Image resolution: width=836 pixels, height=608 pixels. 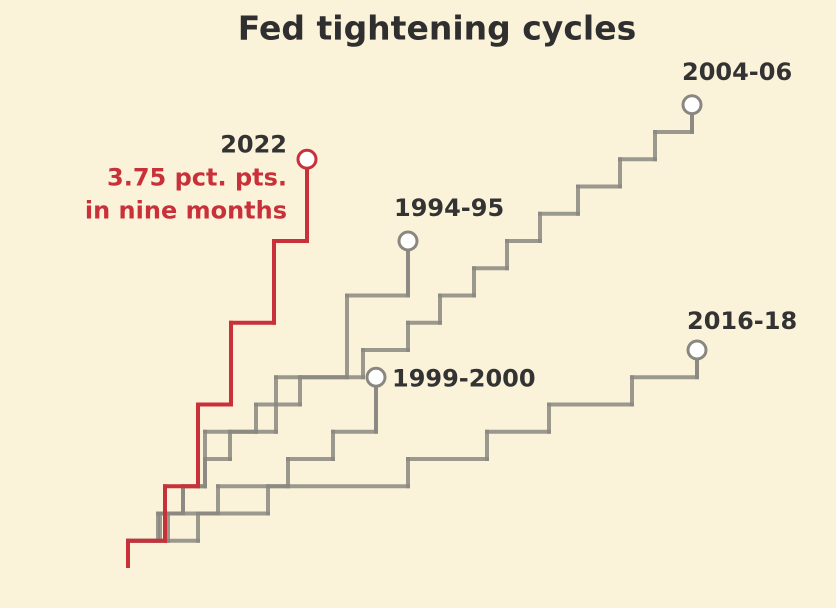 I want to click on annotation: 3.75 pct. pts., so click(x=197, y=177).